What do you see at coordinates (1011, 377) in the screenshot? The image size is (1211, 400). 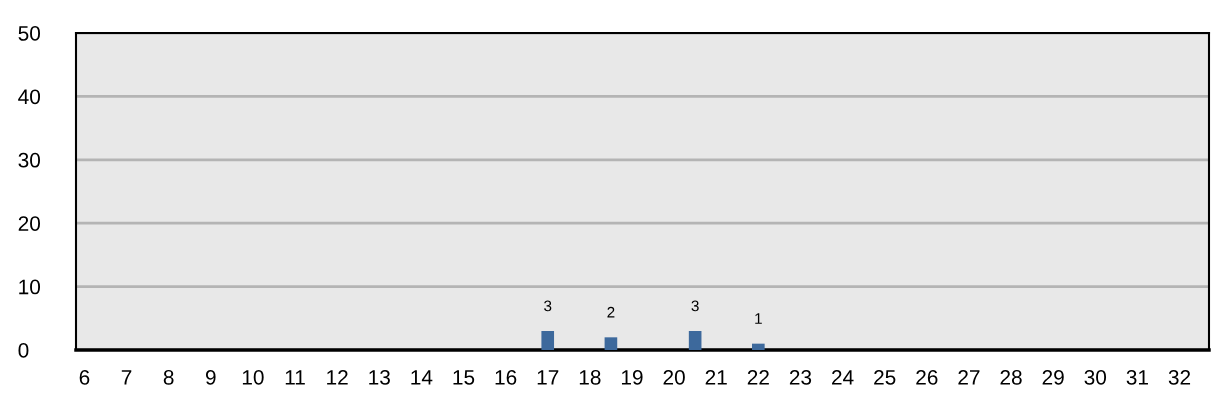 I see `x-tick-label: 28` at bounding box center [1011, 377].